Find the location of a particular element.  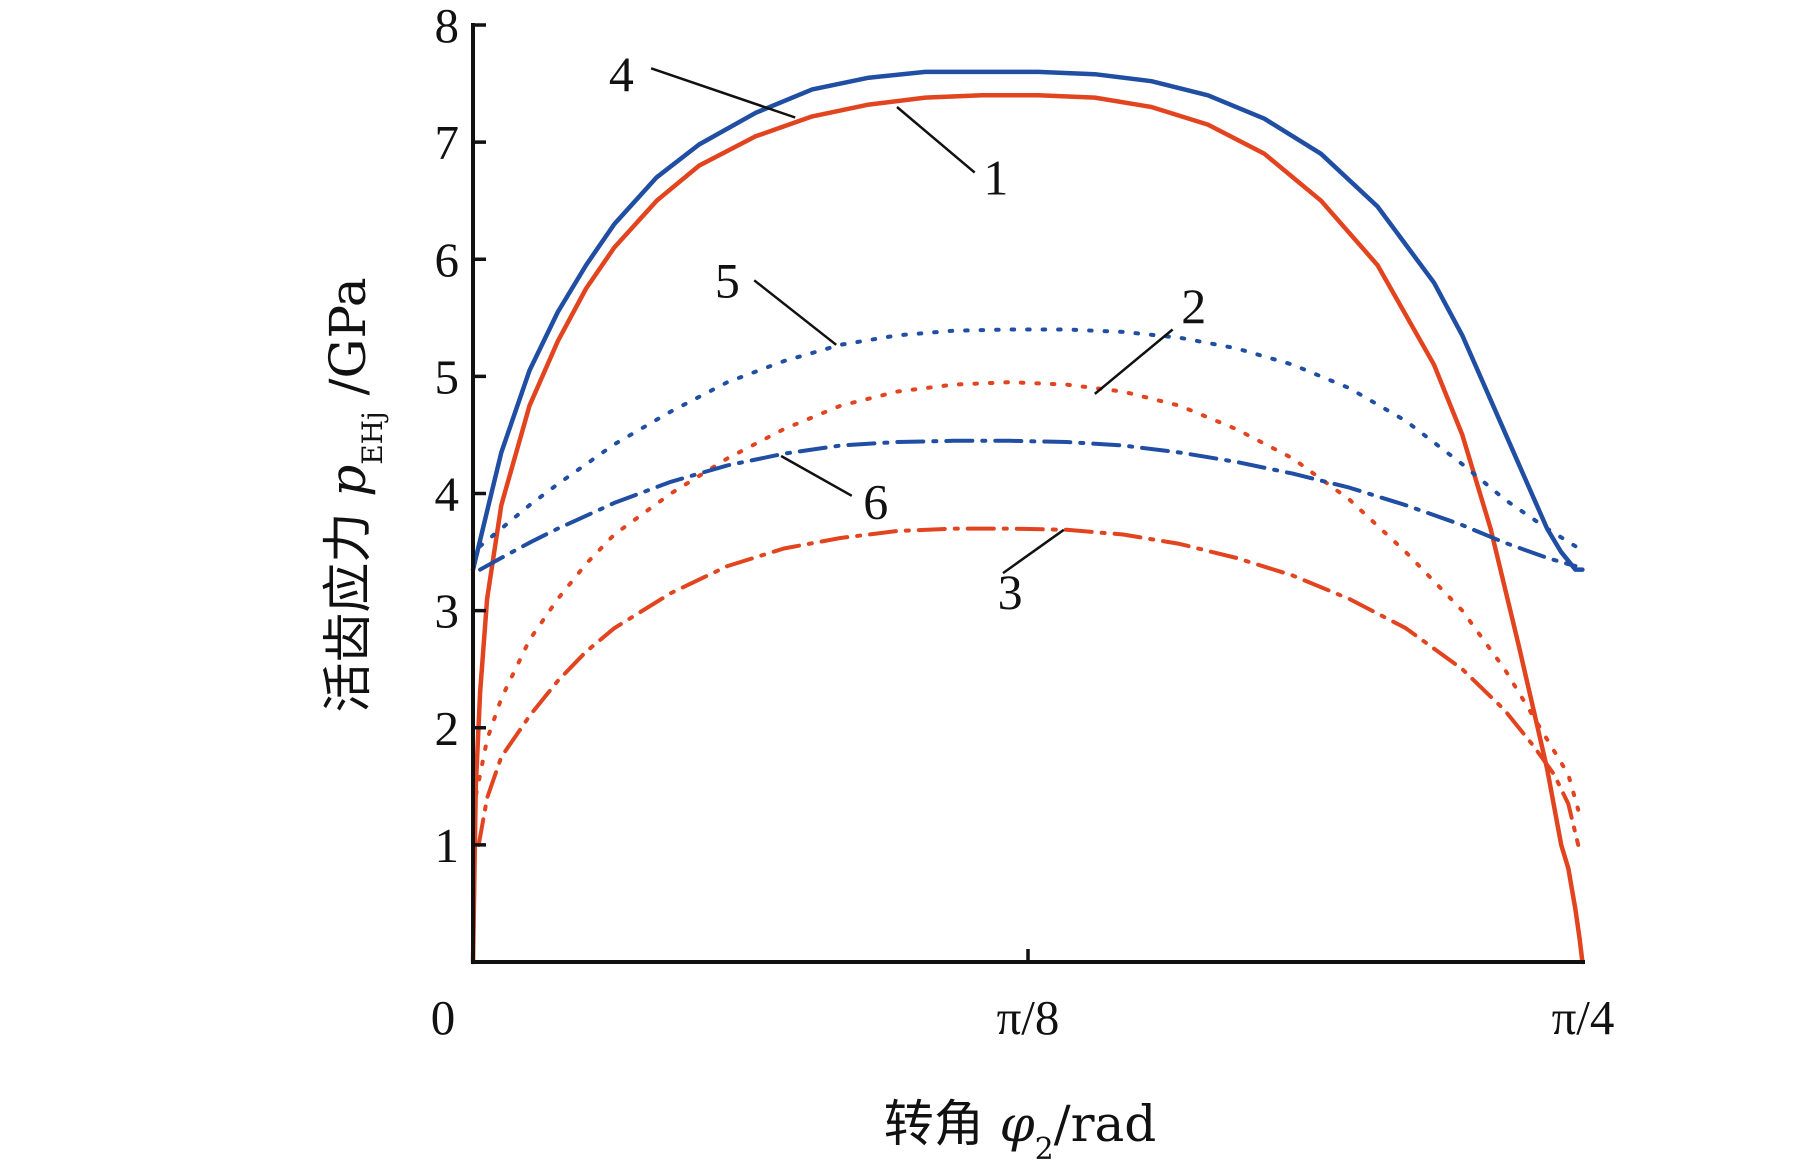

y-tick-label-4: 4 is located at coordinates (447, 494).